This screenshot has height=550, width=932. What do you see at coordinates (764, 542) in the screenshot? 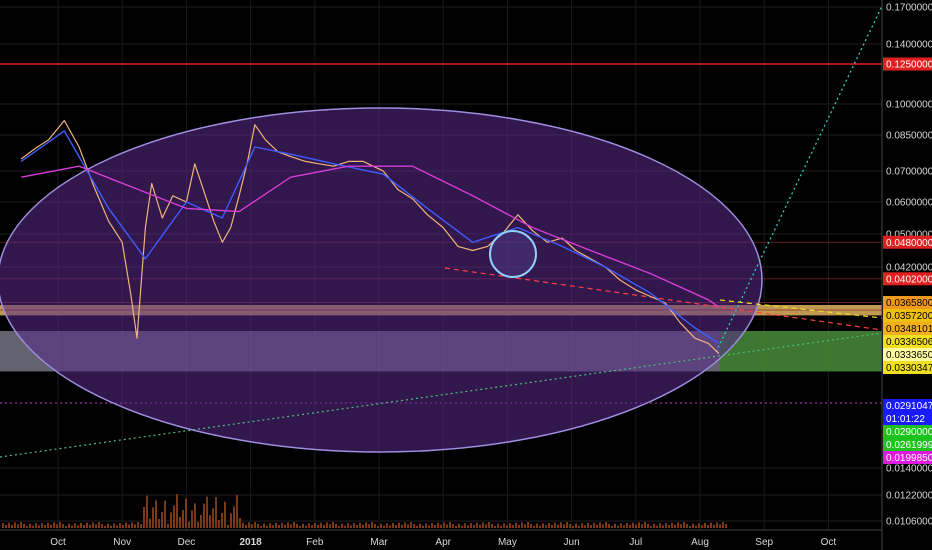
I see `time-tick-label: Sep` at bounding box center [764, 542].